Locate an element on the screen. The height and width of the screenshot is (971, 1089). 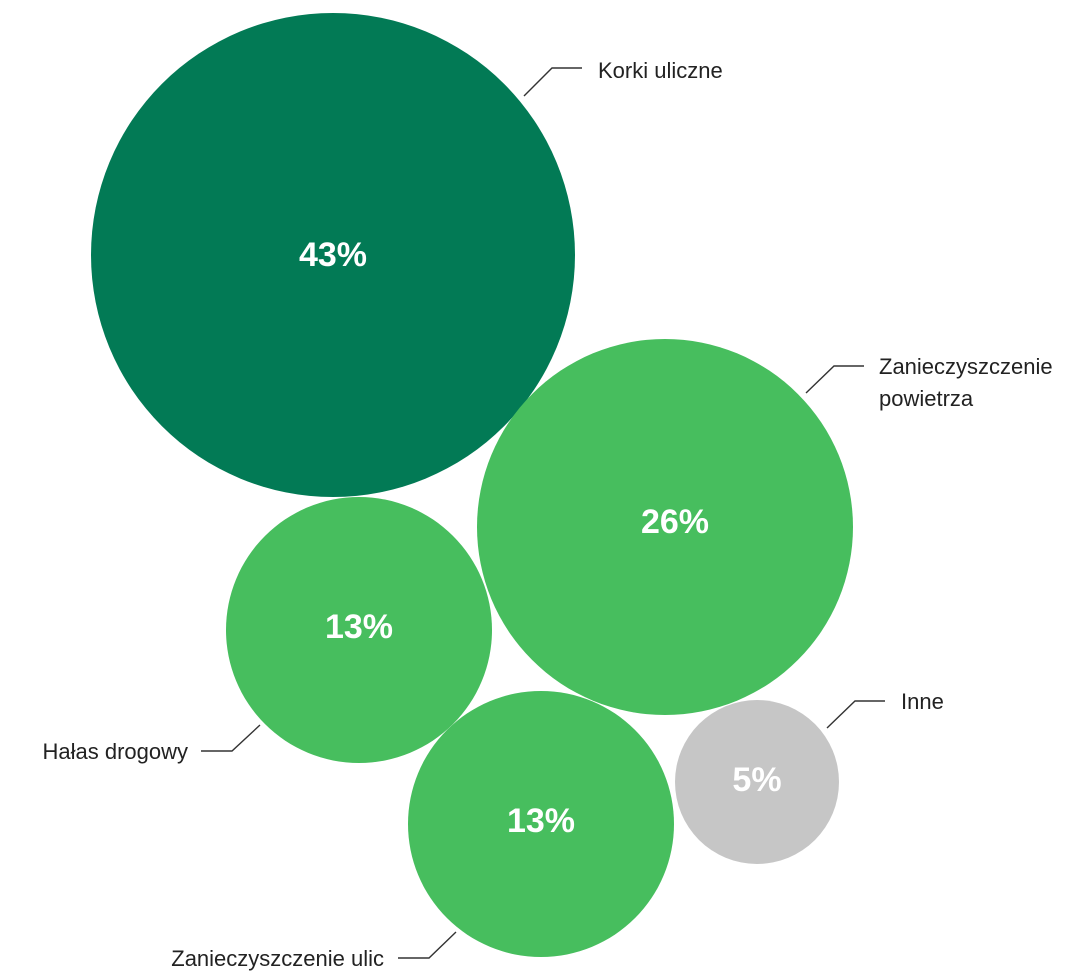
bubble-value-zanieczyszczenie-powietrza: 26% is located at coordinates (675, 522).